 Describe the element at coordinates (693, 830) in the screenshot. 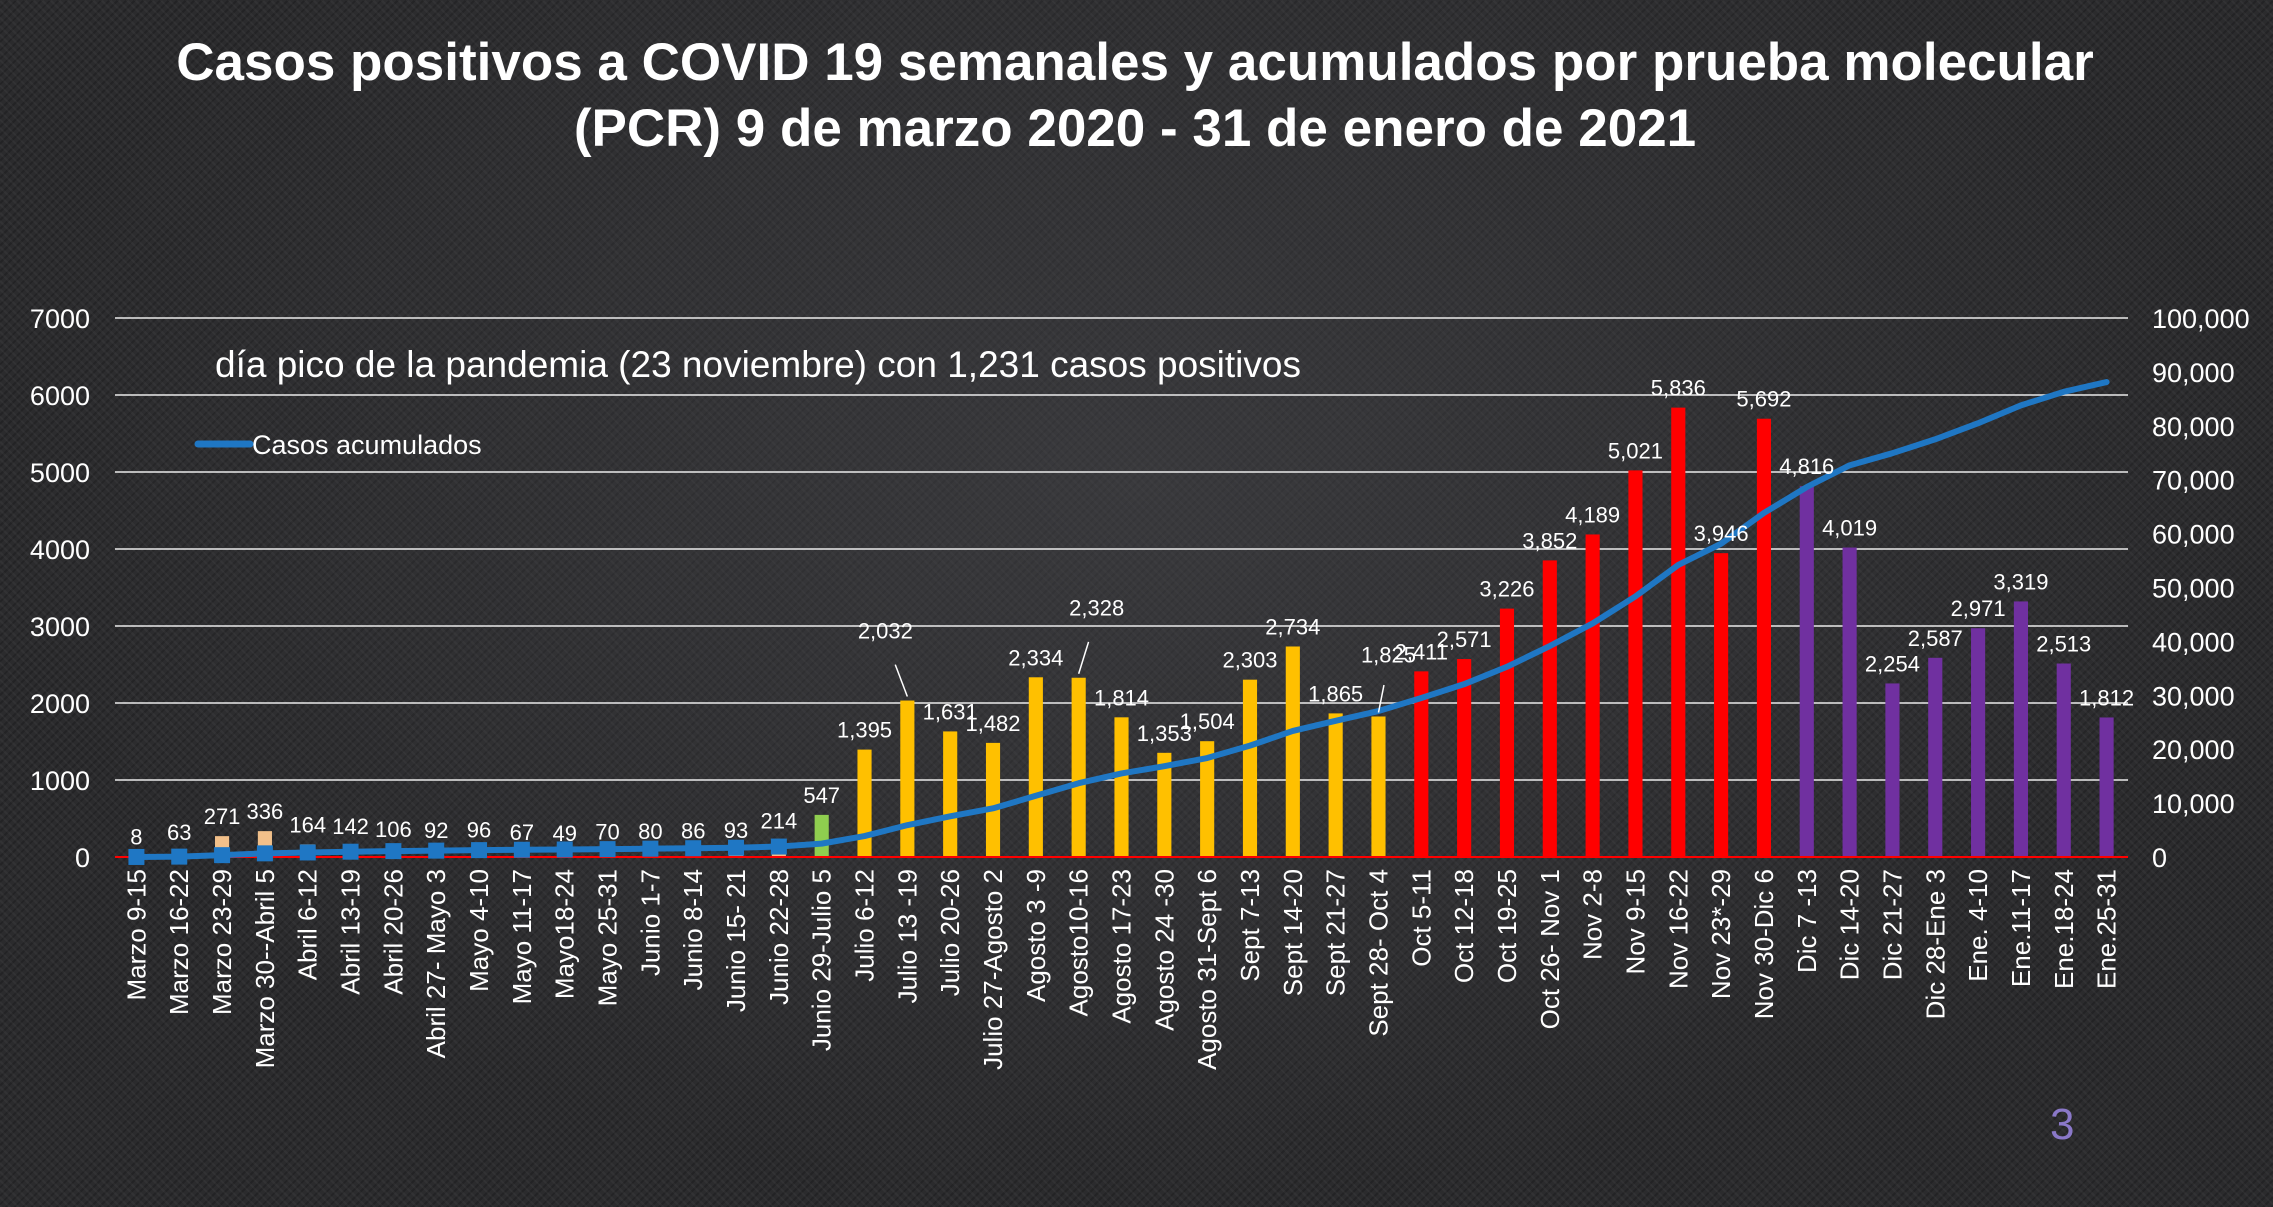

I see `bar-data-label: 86` at that location.